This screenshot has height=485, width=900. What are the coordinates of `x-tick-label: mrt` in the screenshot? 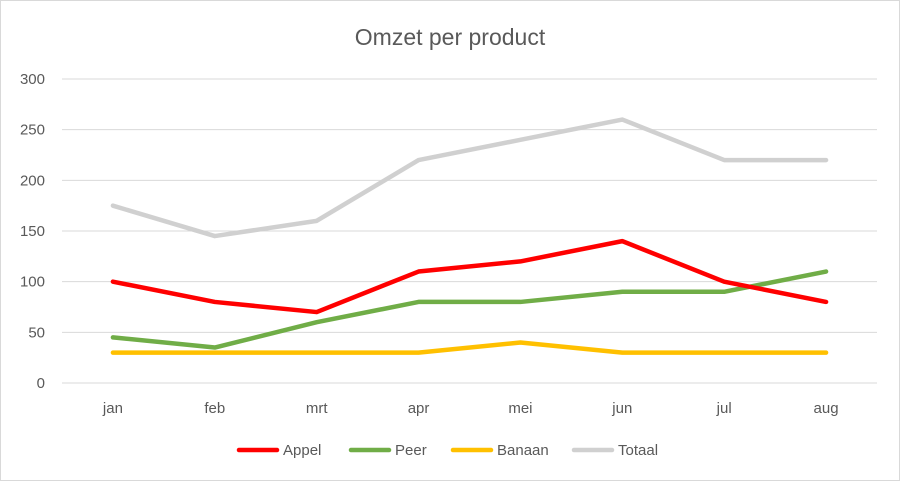 It's located at (317, 408).